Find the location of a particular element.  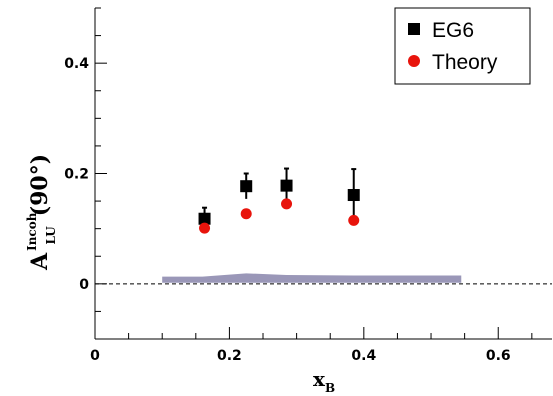

legend: EG6 Theory is located at coordinates (462, 46).